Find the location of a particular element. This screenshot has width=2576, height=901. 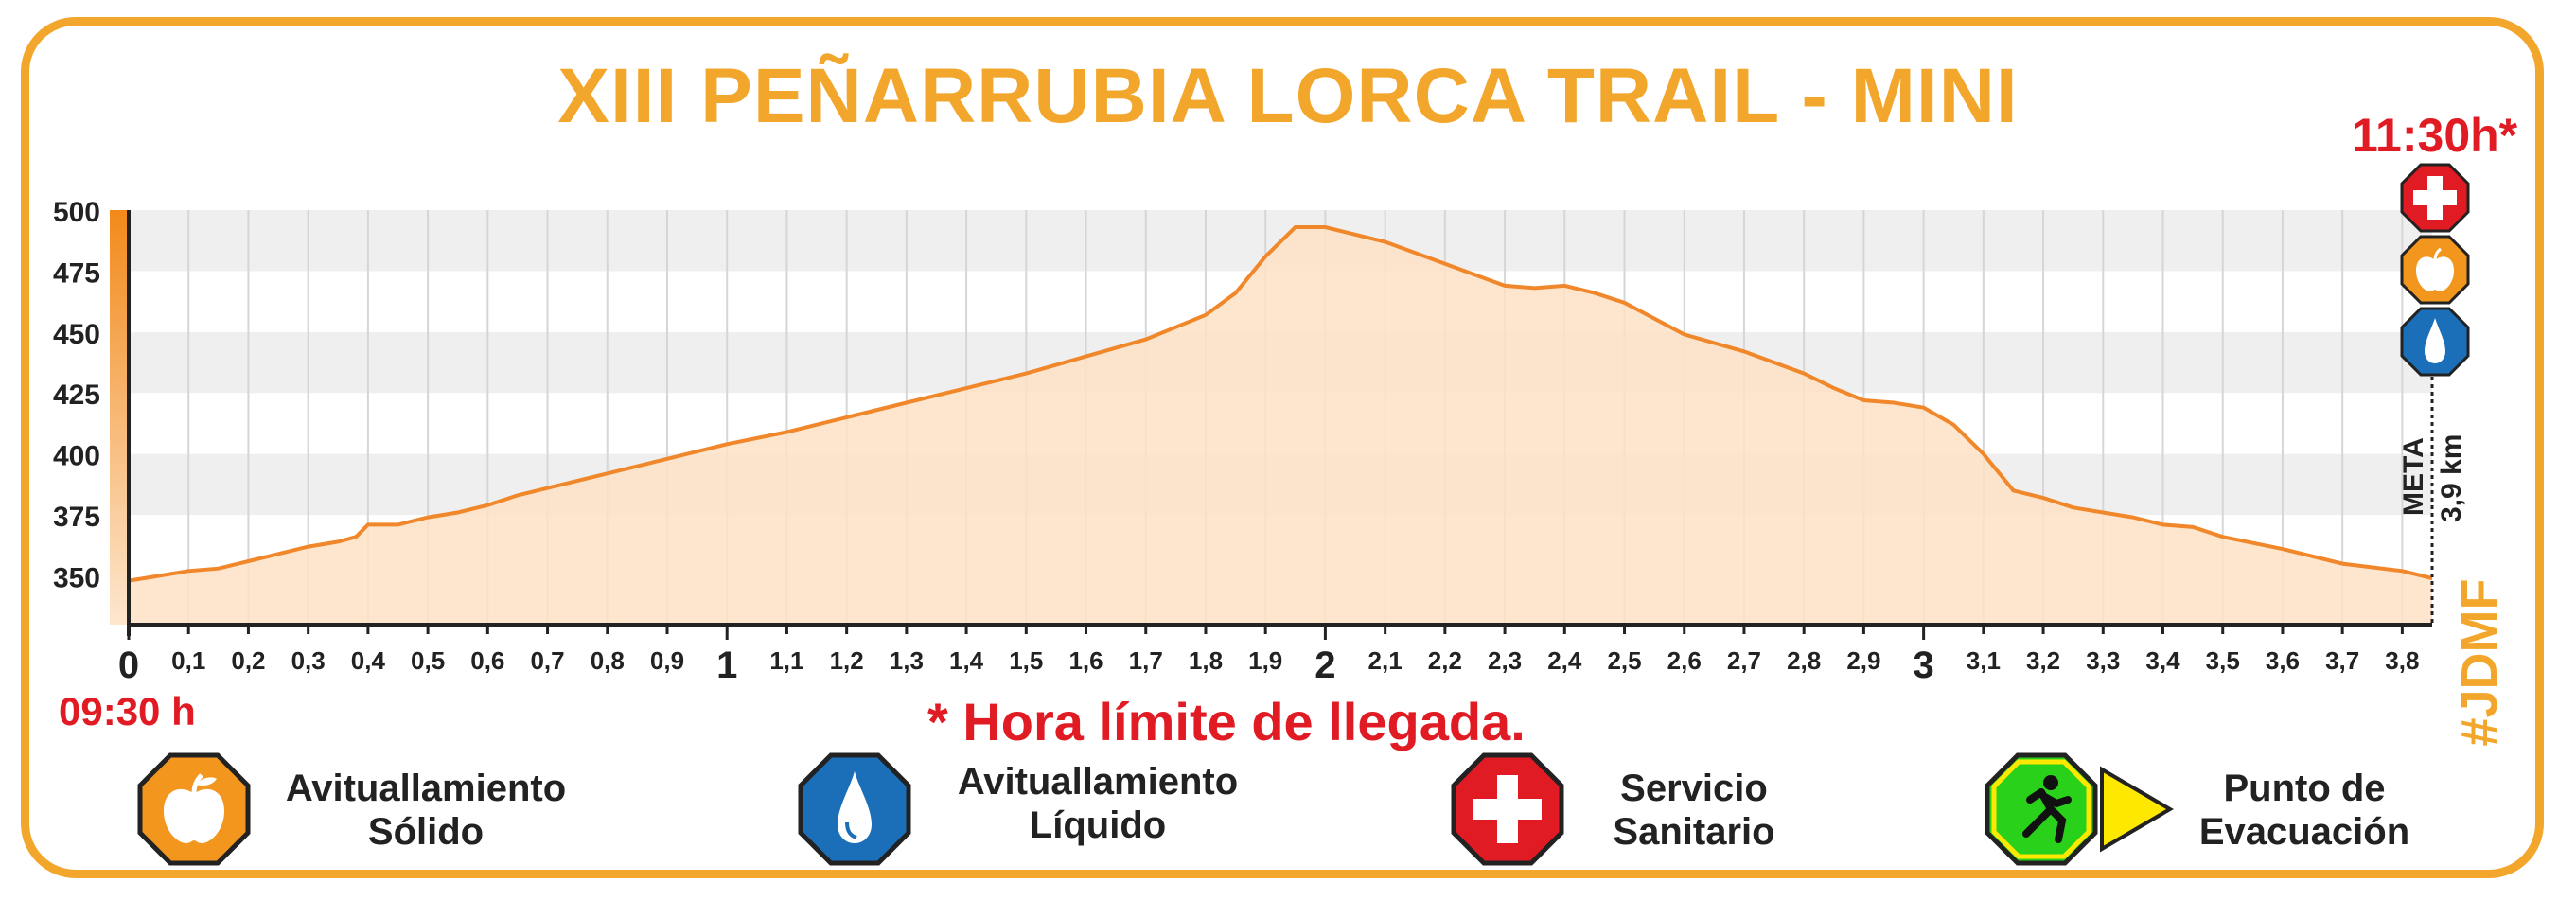

x-tick-label: 3,5 is located at coordinates (2223, 660).